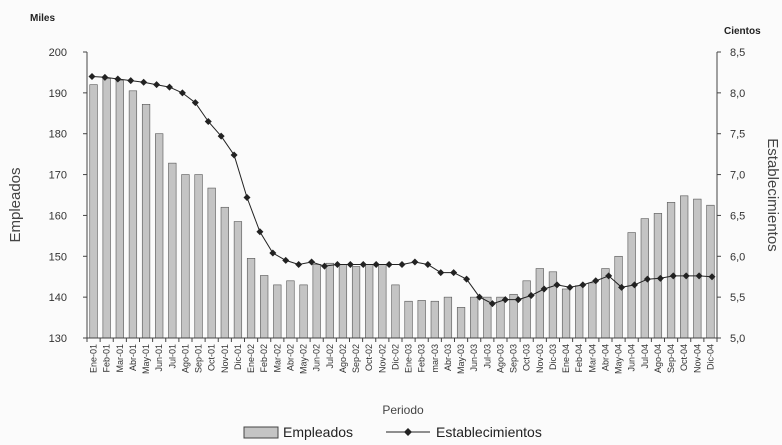 The height and width of the screenshot is (445, 782). Describe the element at coordinates (369, 357) in the screenshot. I see `x-tick-label: Oct-02` at that location.